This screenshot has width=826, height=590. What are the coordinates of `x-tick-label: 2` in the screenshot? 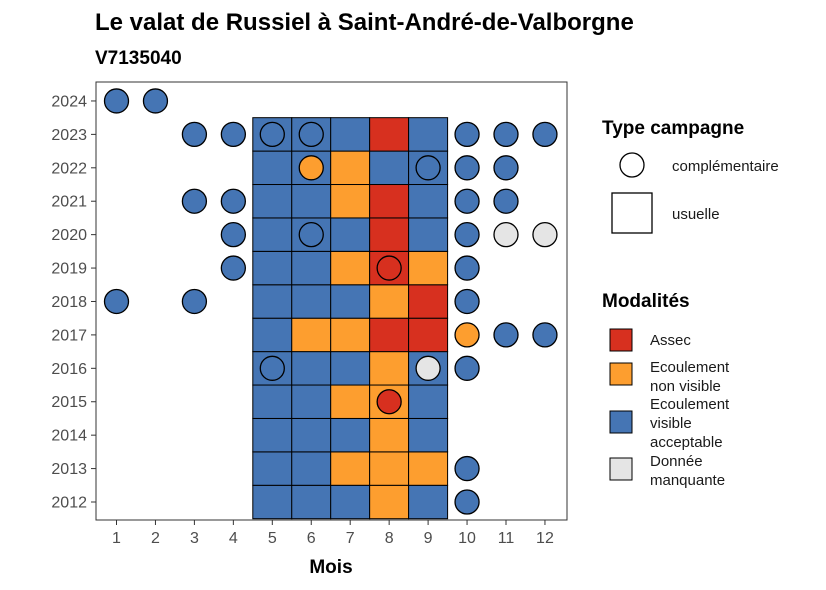 It's located at (155, 538).